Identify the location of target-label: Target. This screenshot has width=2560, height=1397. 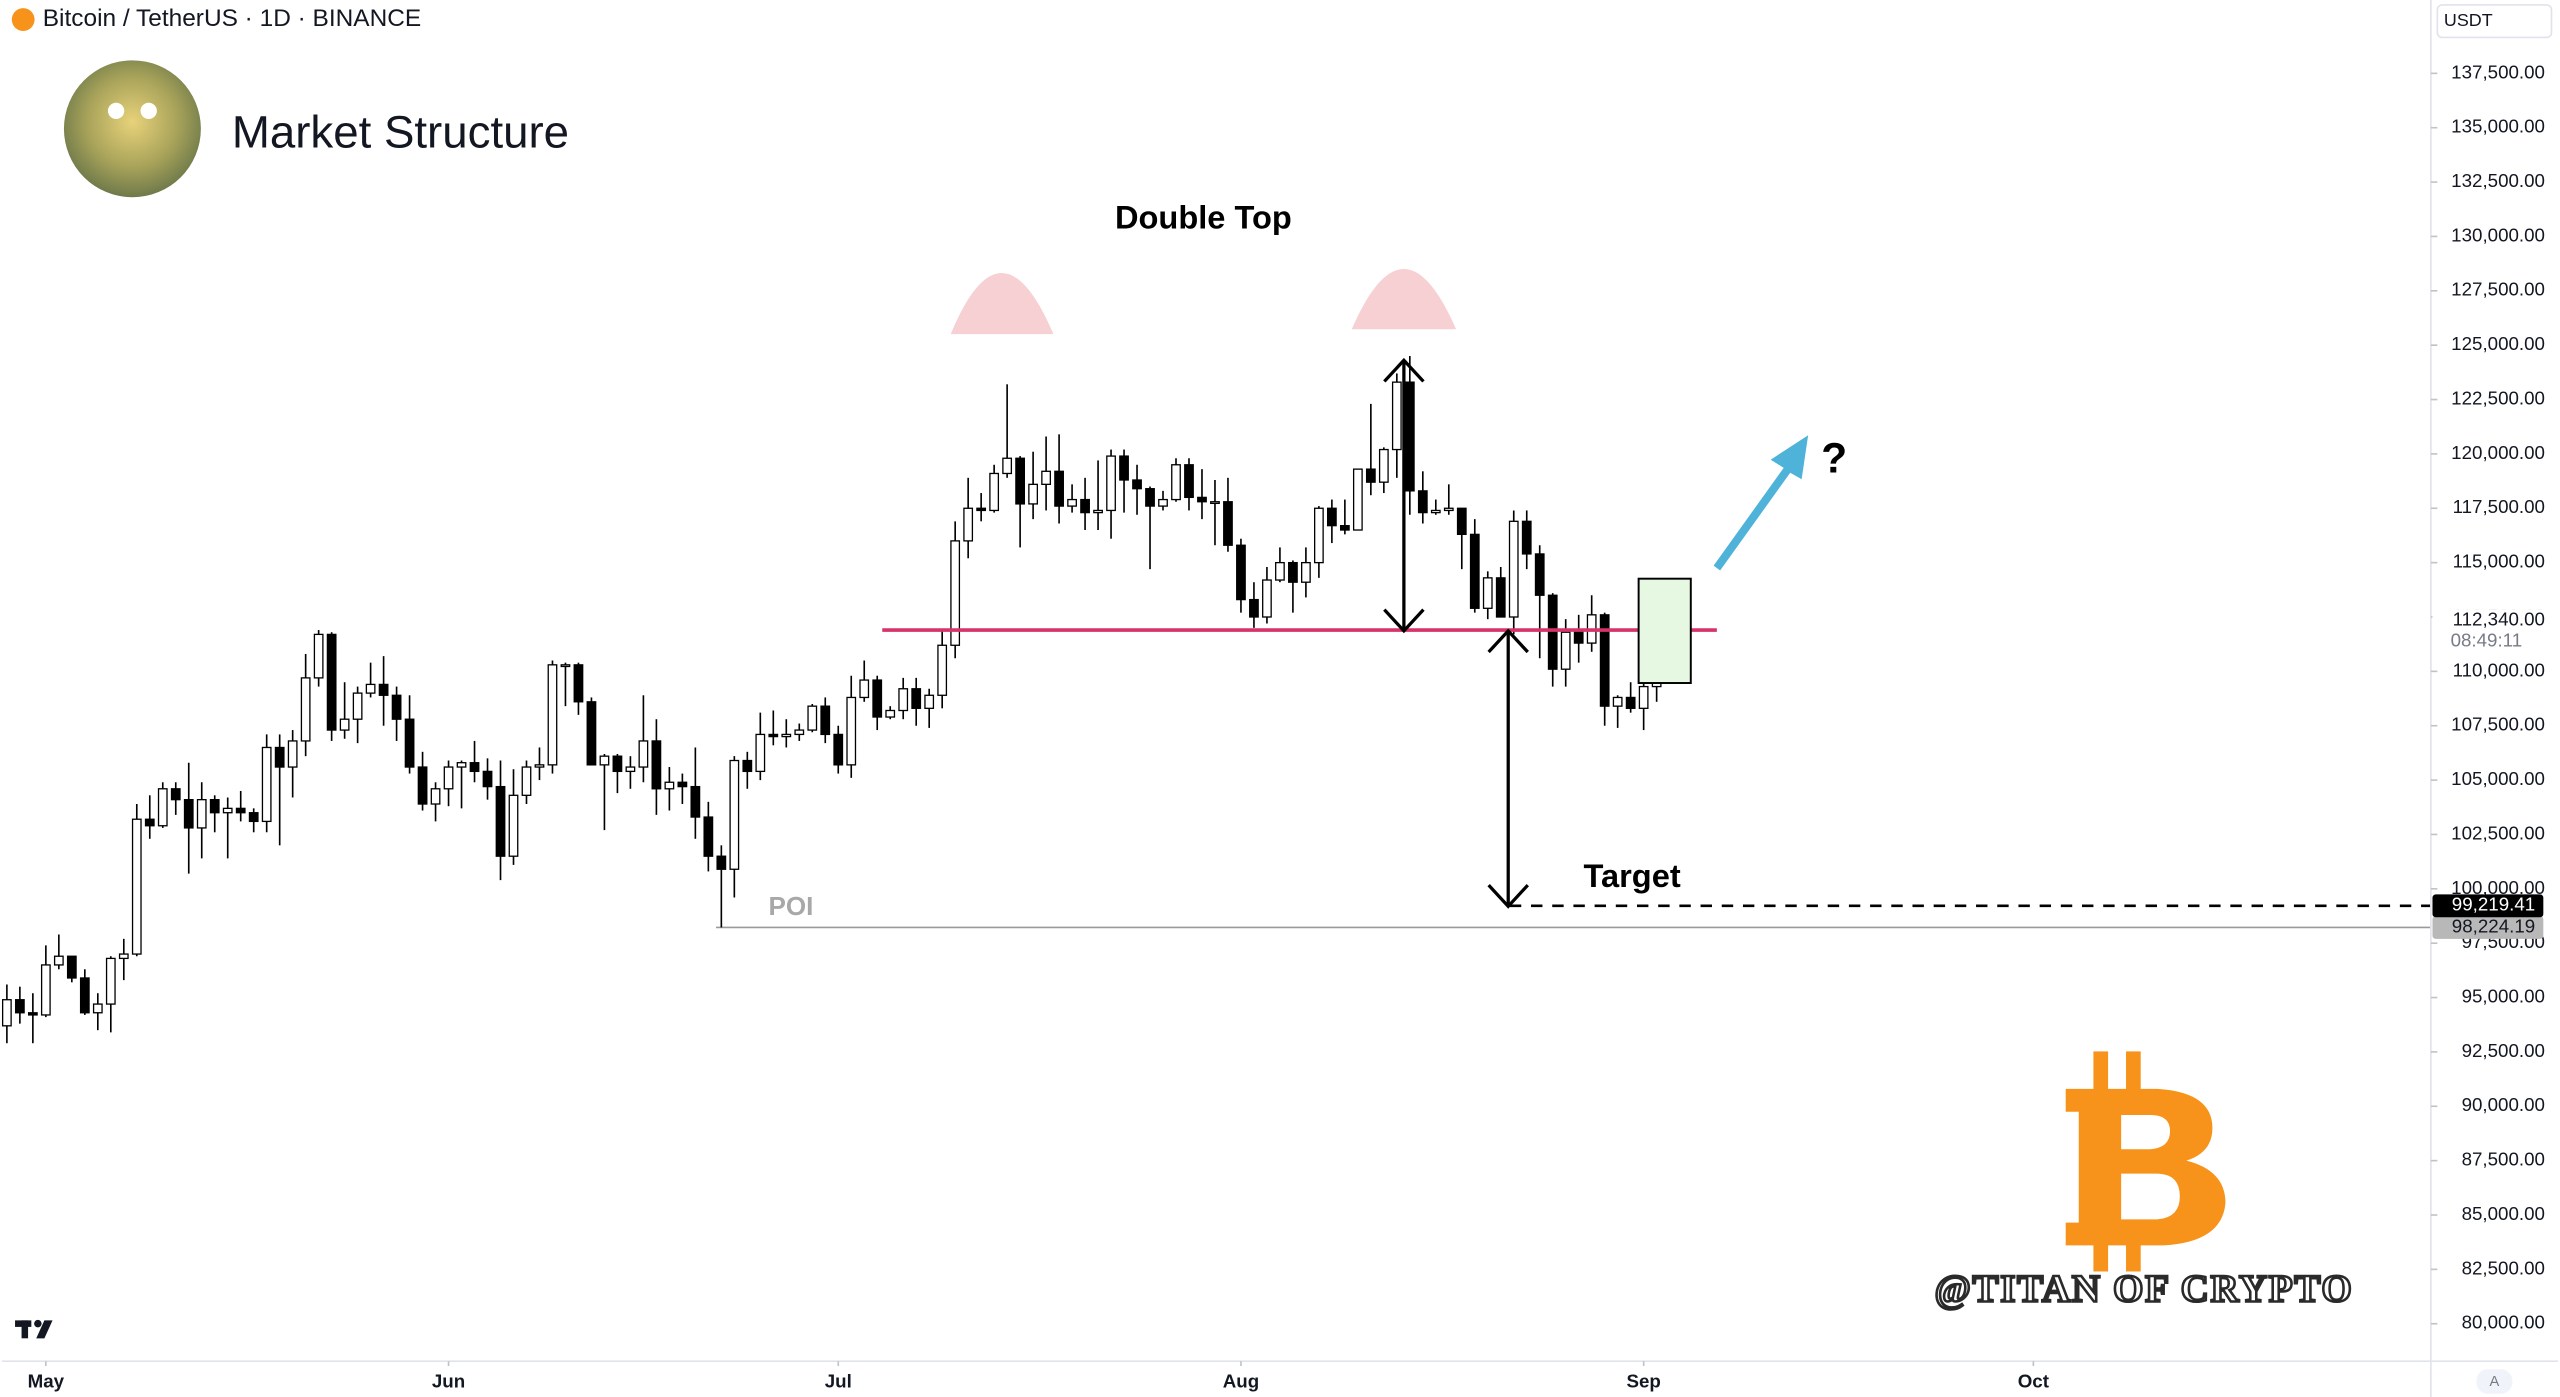
(1632, 875).